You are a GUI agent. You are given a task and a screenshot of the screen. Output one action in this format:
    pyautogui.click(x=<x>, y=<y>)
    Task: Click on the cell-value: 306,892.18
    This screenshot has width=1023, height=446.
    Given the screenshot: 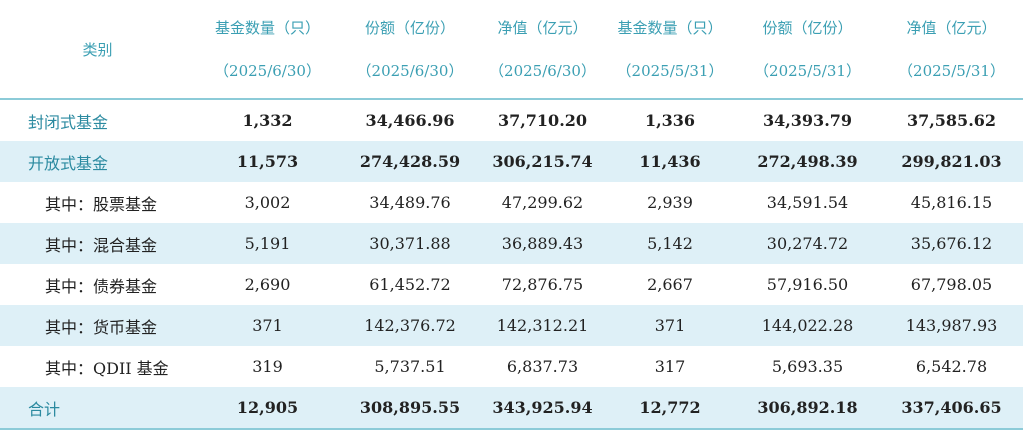 What is the action you would take?
    pyautogui.click(x=807, y=408)
    